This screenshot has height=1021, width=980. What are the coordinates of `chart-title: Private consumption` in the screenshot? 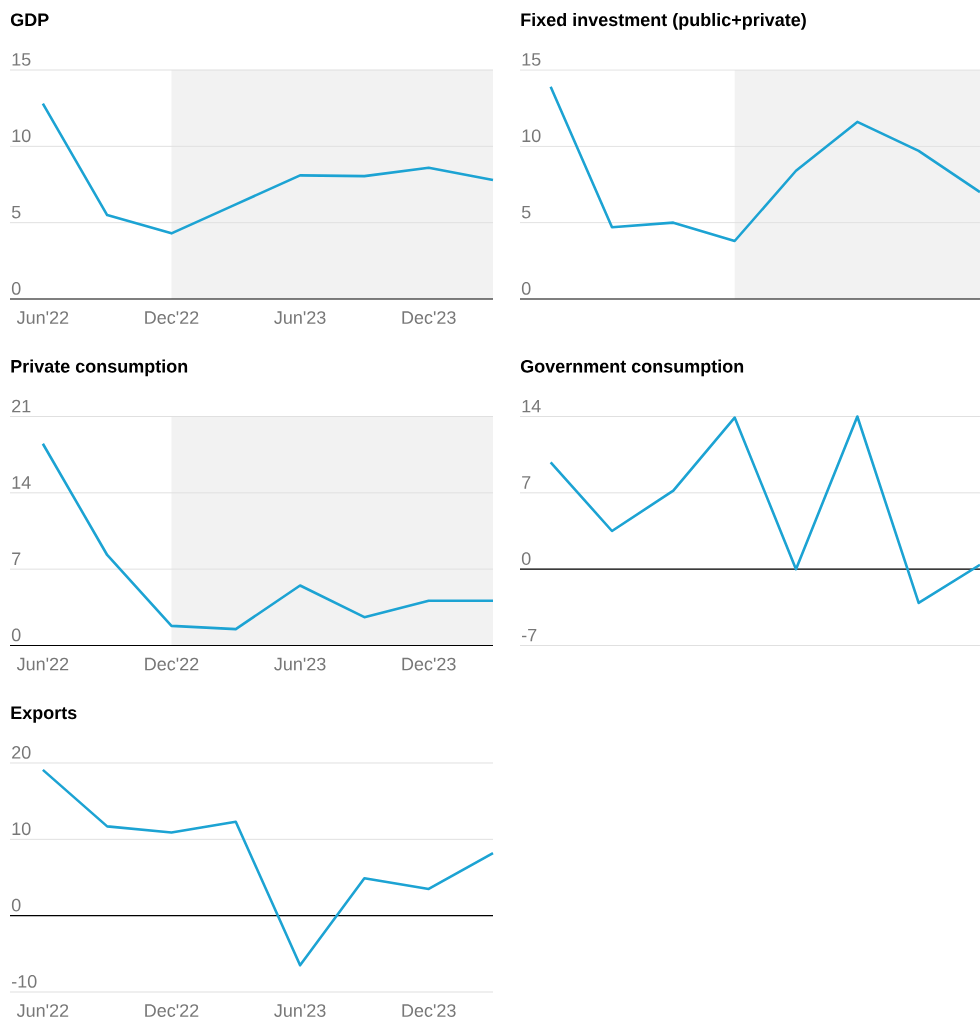 It's located at (99, 368).